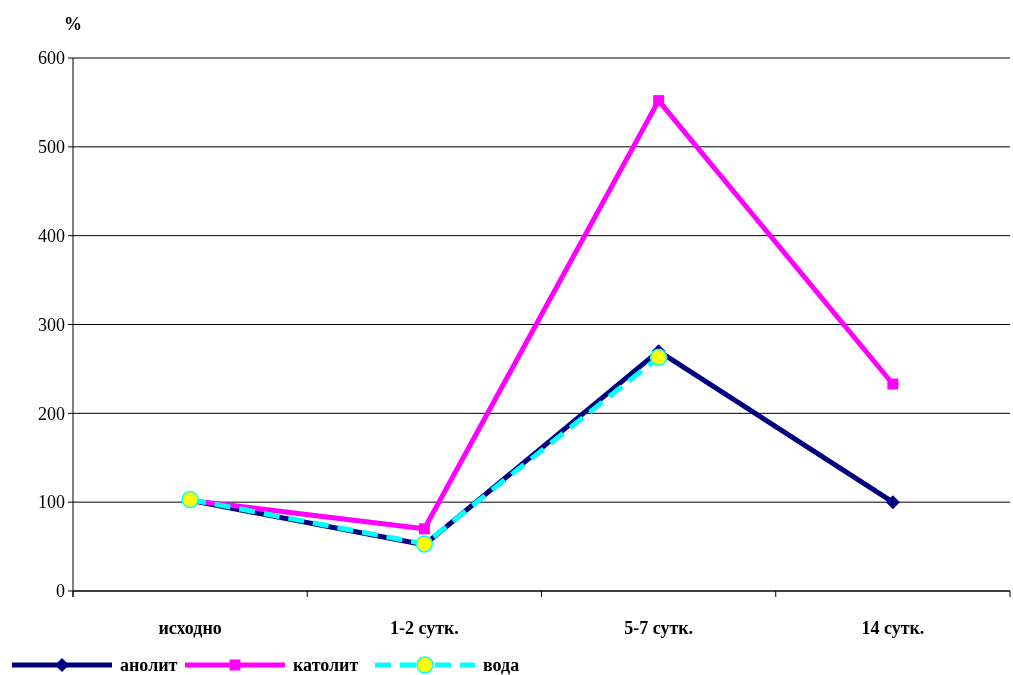  Describe the element at coordinates (51, 502) in the screenshot. I see `y-tick-label: 100` at that location.